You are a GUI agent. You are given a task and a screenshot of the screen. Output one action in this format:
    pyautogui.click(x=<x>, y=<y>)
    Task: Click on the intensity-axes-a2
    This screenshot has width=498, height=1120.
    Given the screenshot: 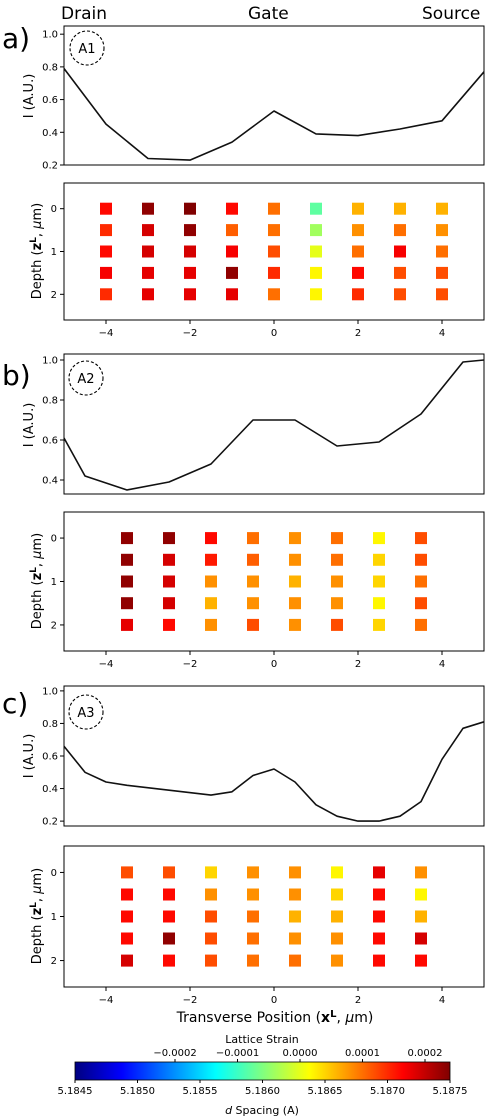 What is the action you would take?
    pyautogui.click(x=274, y=424)
    